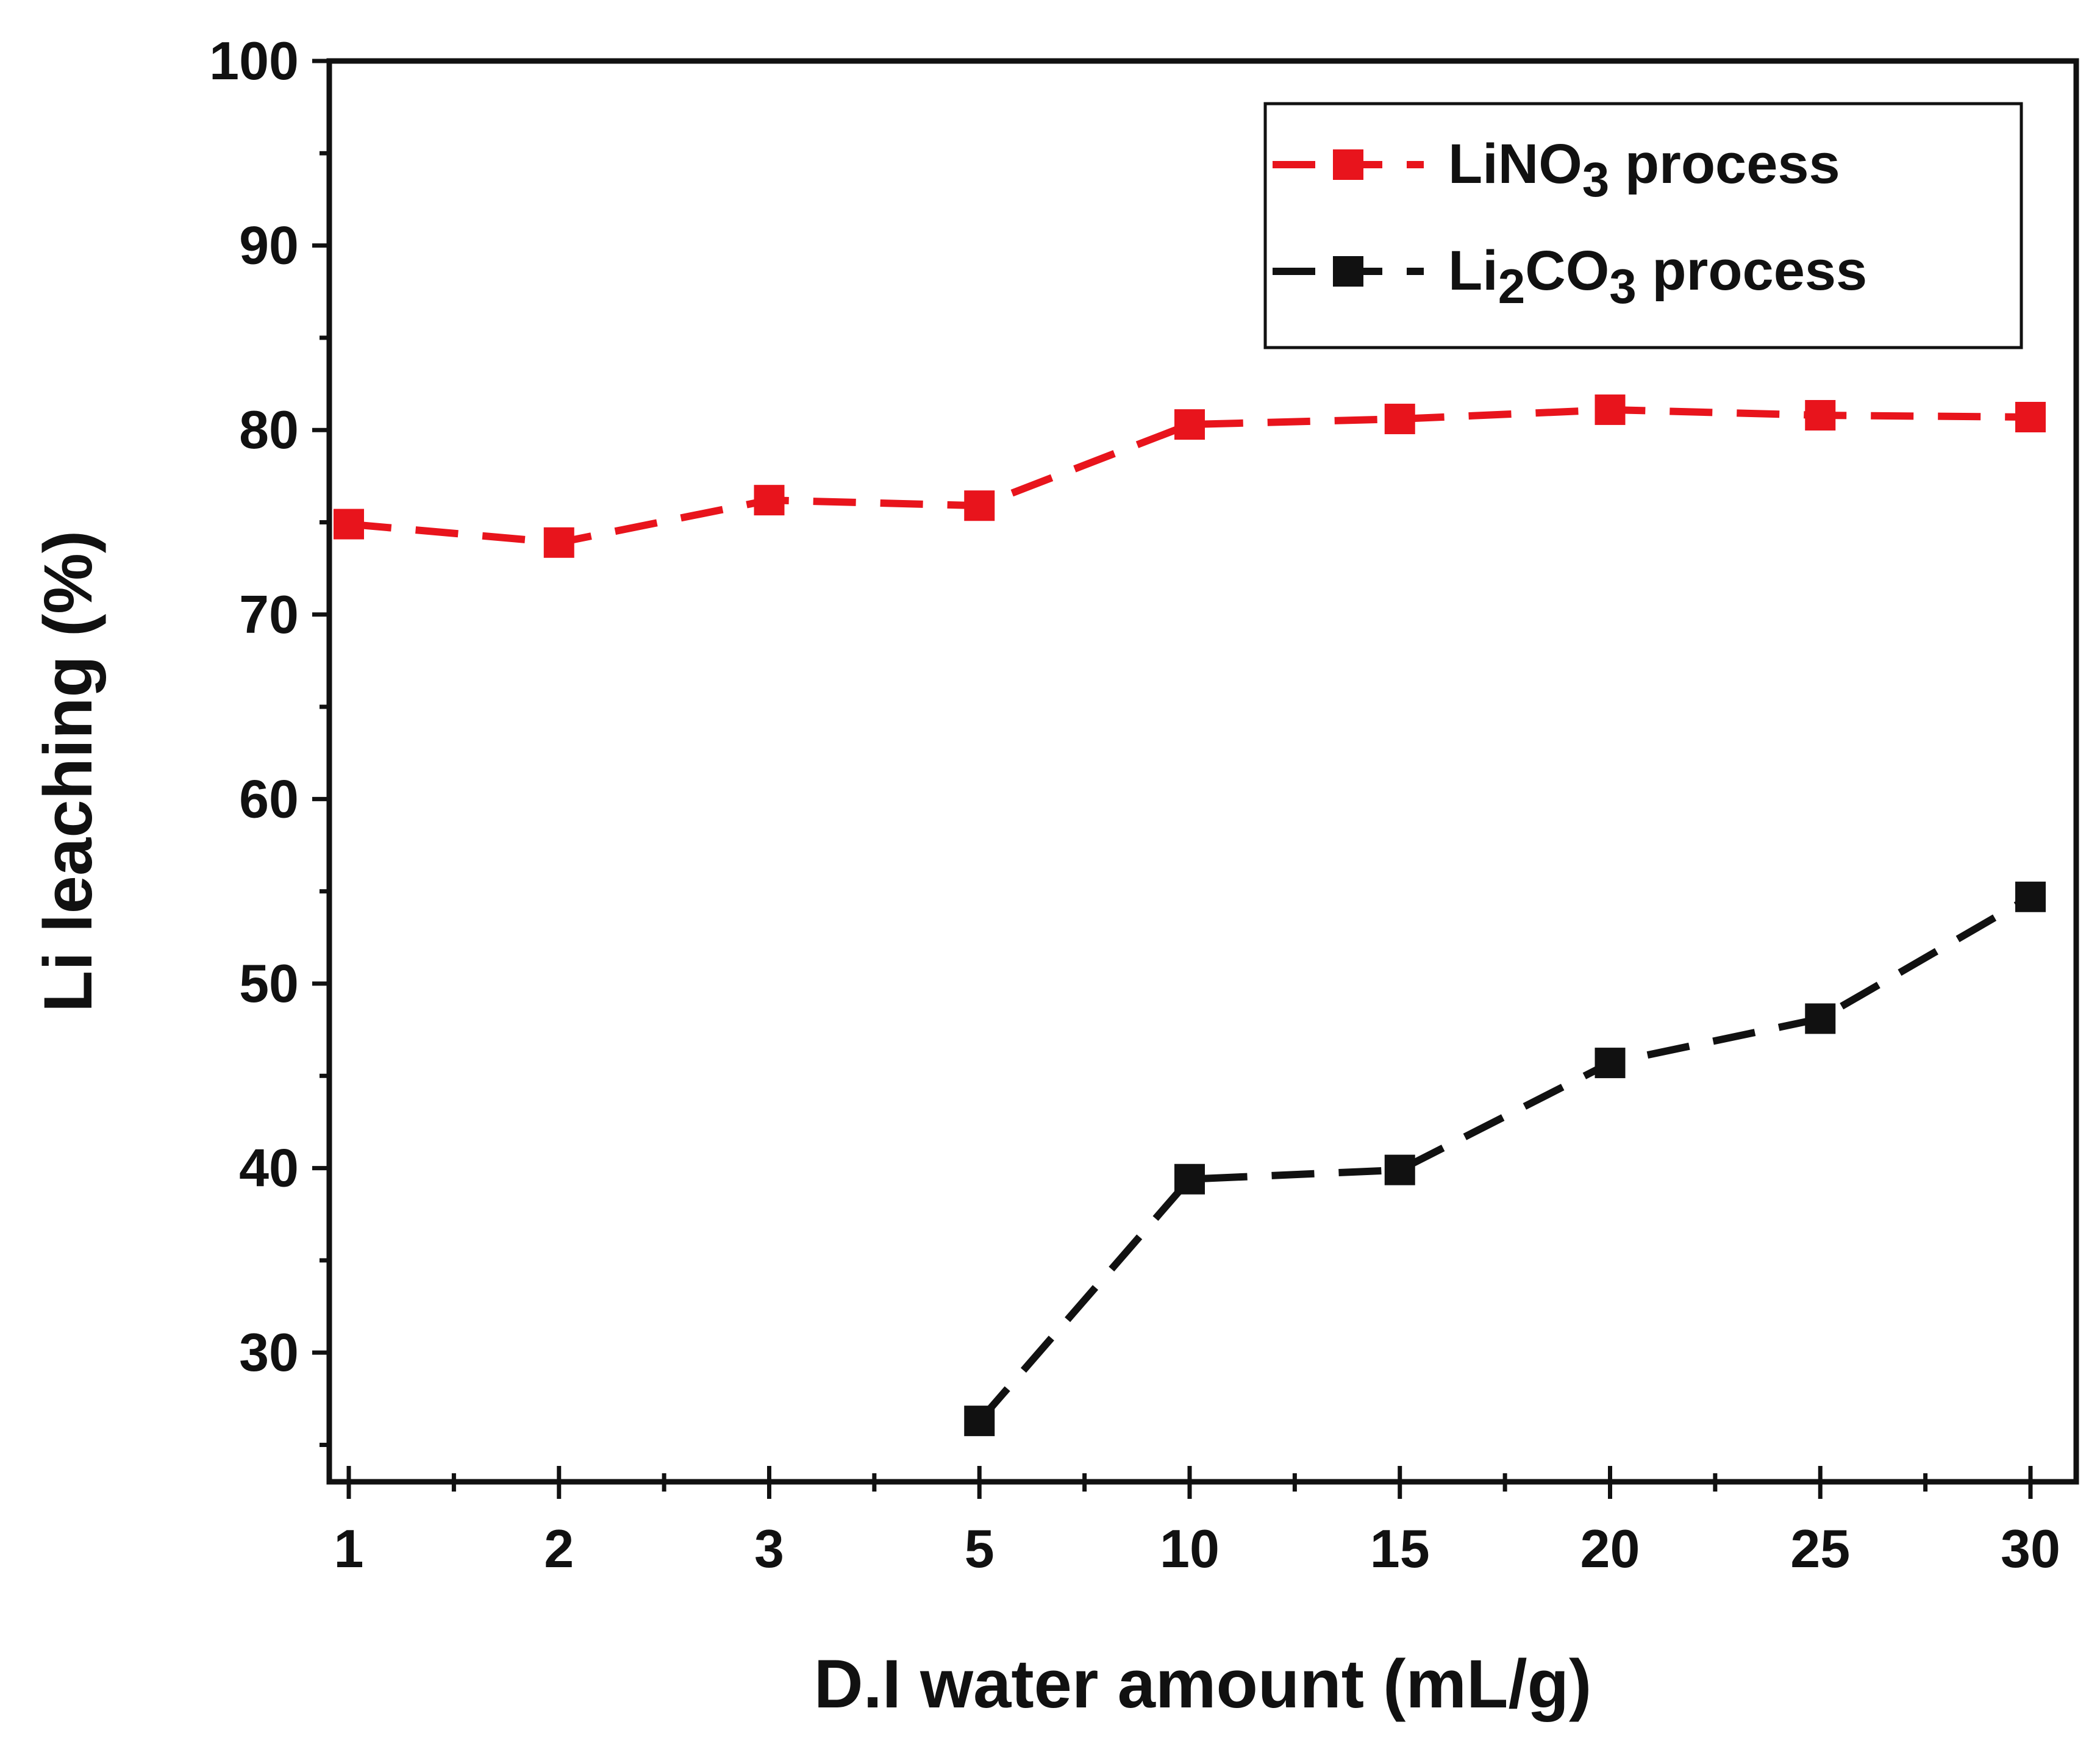  What do you see at coordinates (1400, 1549) in the screenshot?
I see `x-tick-label: 15` at bounding box center [1400, 1549].